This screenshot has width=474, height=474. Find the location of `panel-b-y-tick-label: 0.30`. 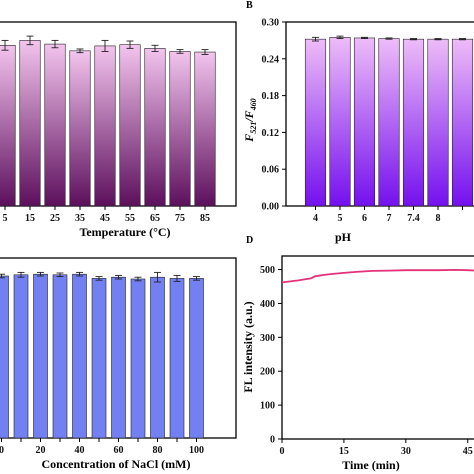

panel-b-y-tick-label: 0.30 is located at coordinates (271, 23).